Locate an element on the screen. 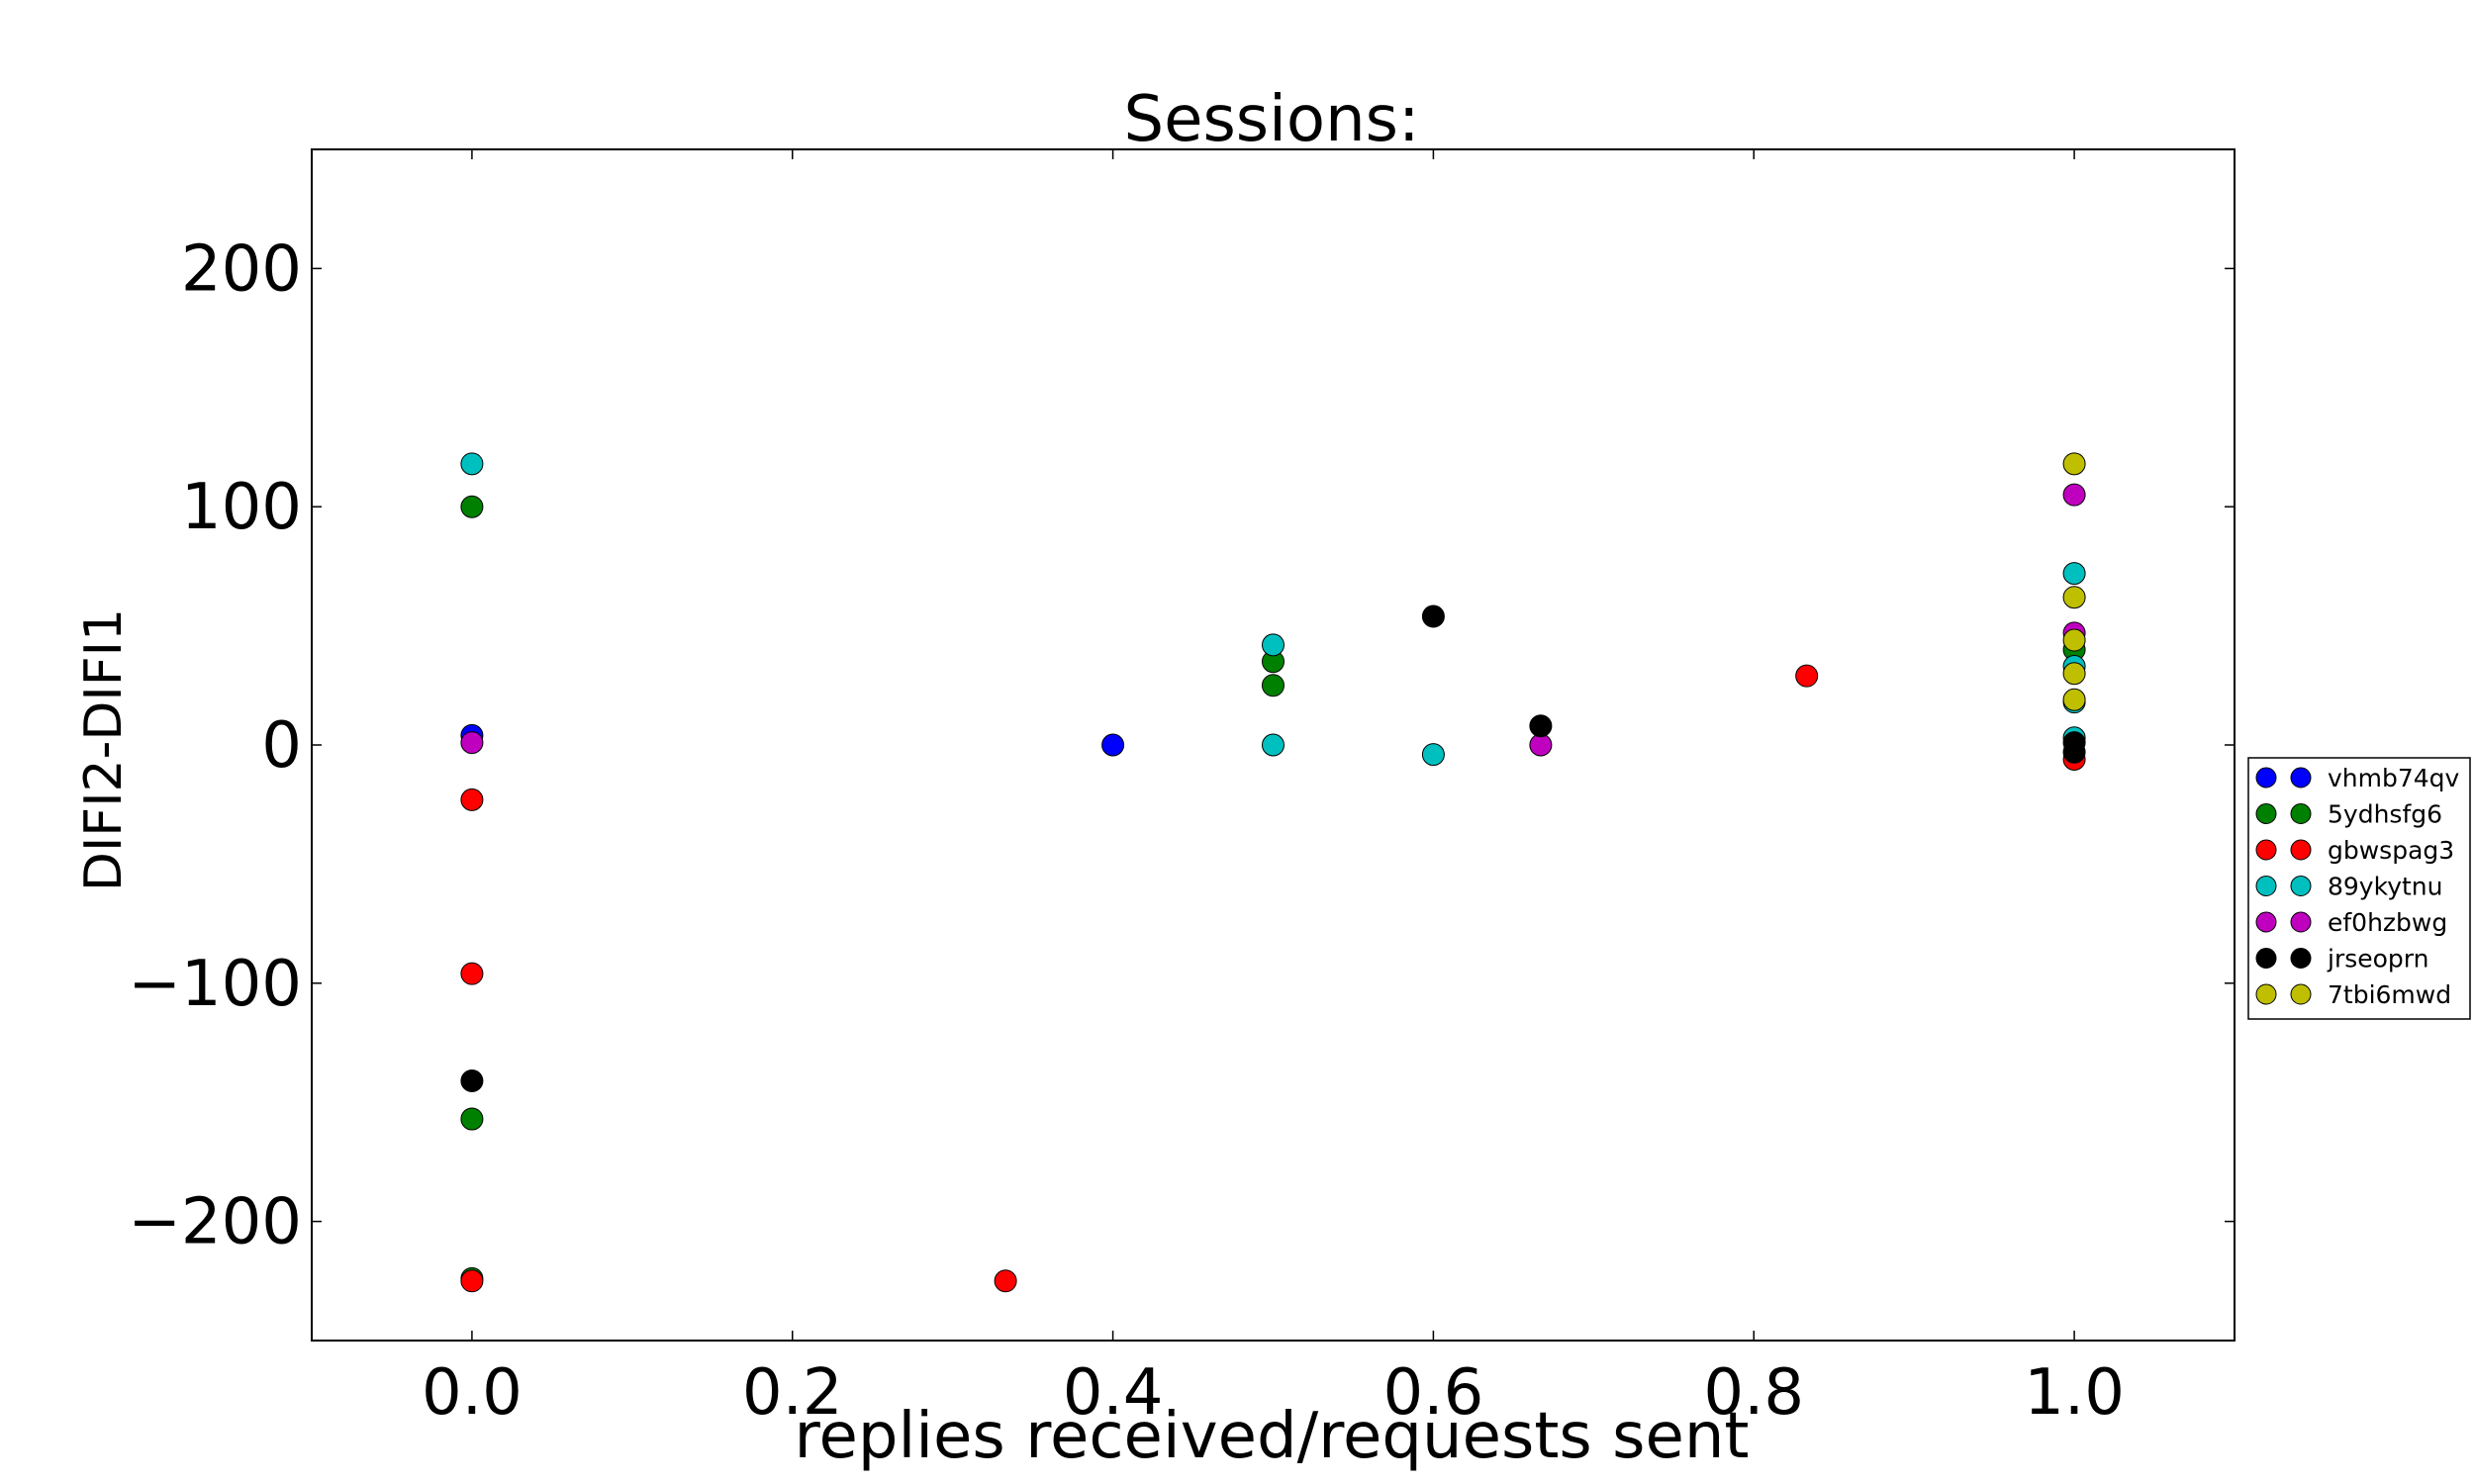  legend-label: gbwspag3 is located at coordinates (2391, 850).